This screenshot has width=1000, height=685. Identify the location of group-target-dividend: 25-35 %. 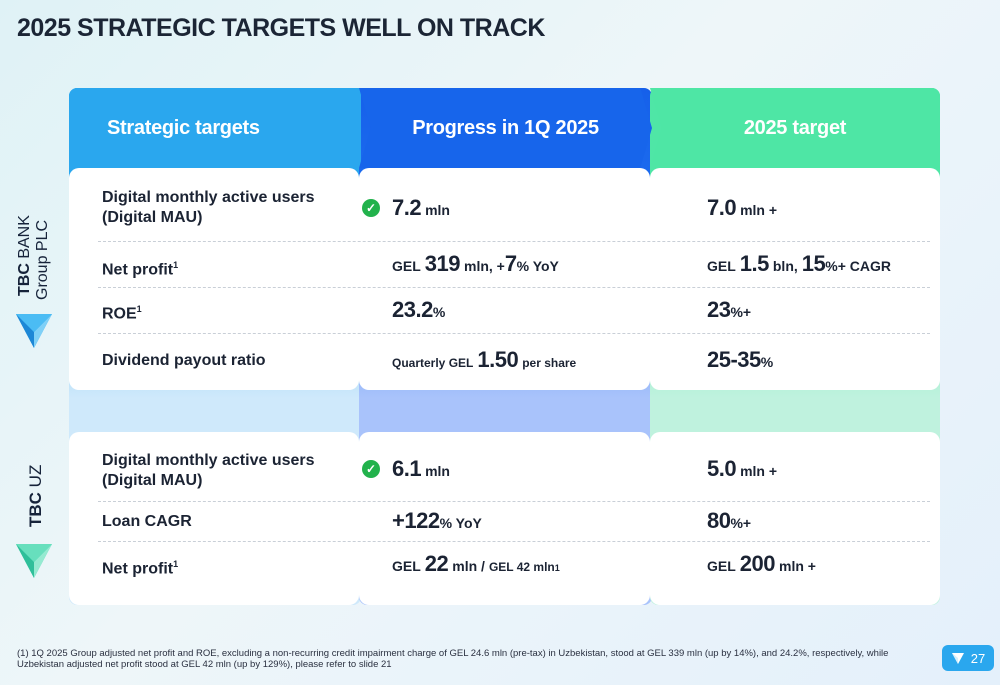
(740, 359).